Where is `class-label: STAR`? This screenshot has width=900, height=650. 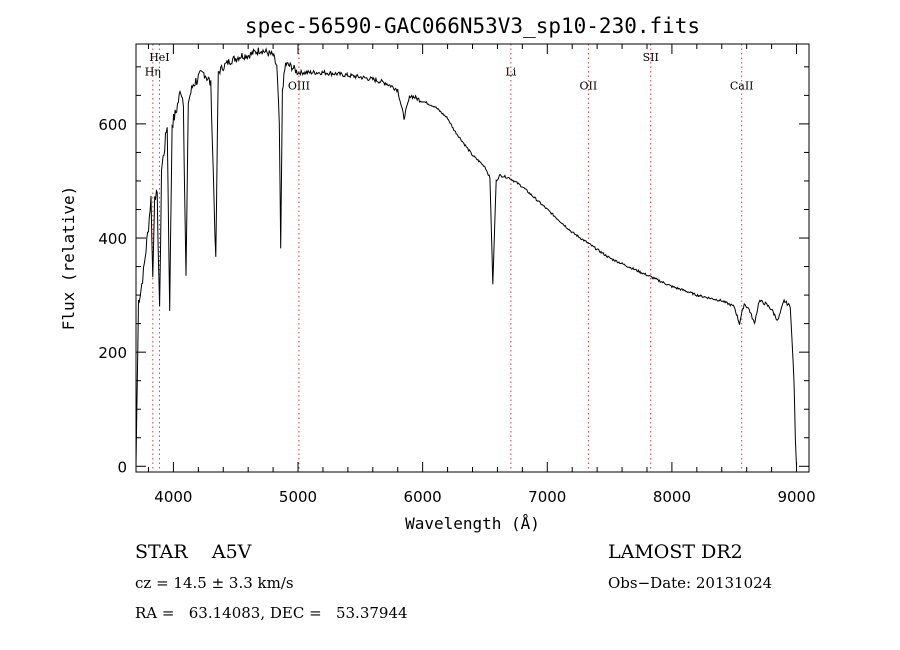 class-label: STAR is located at coordinates (161, 552).